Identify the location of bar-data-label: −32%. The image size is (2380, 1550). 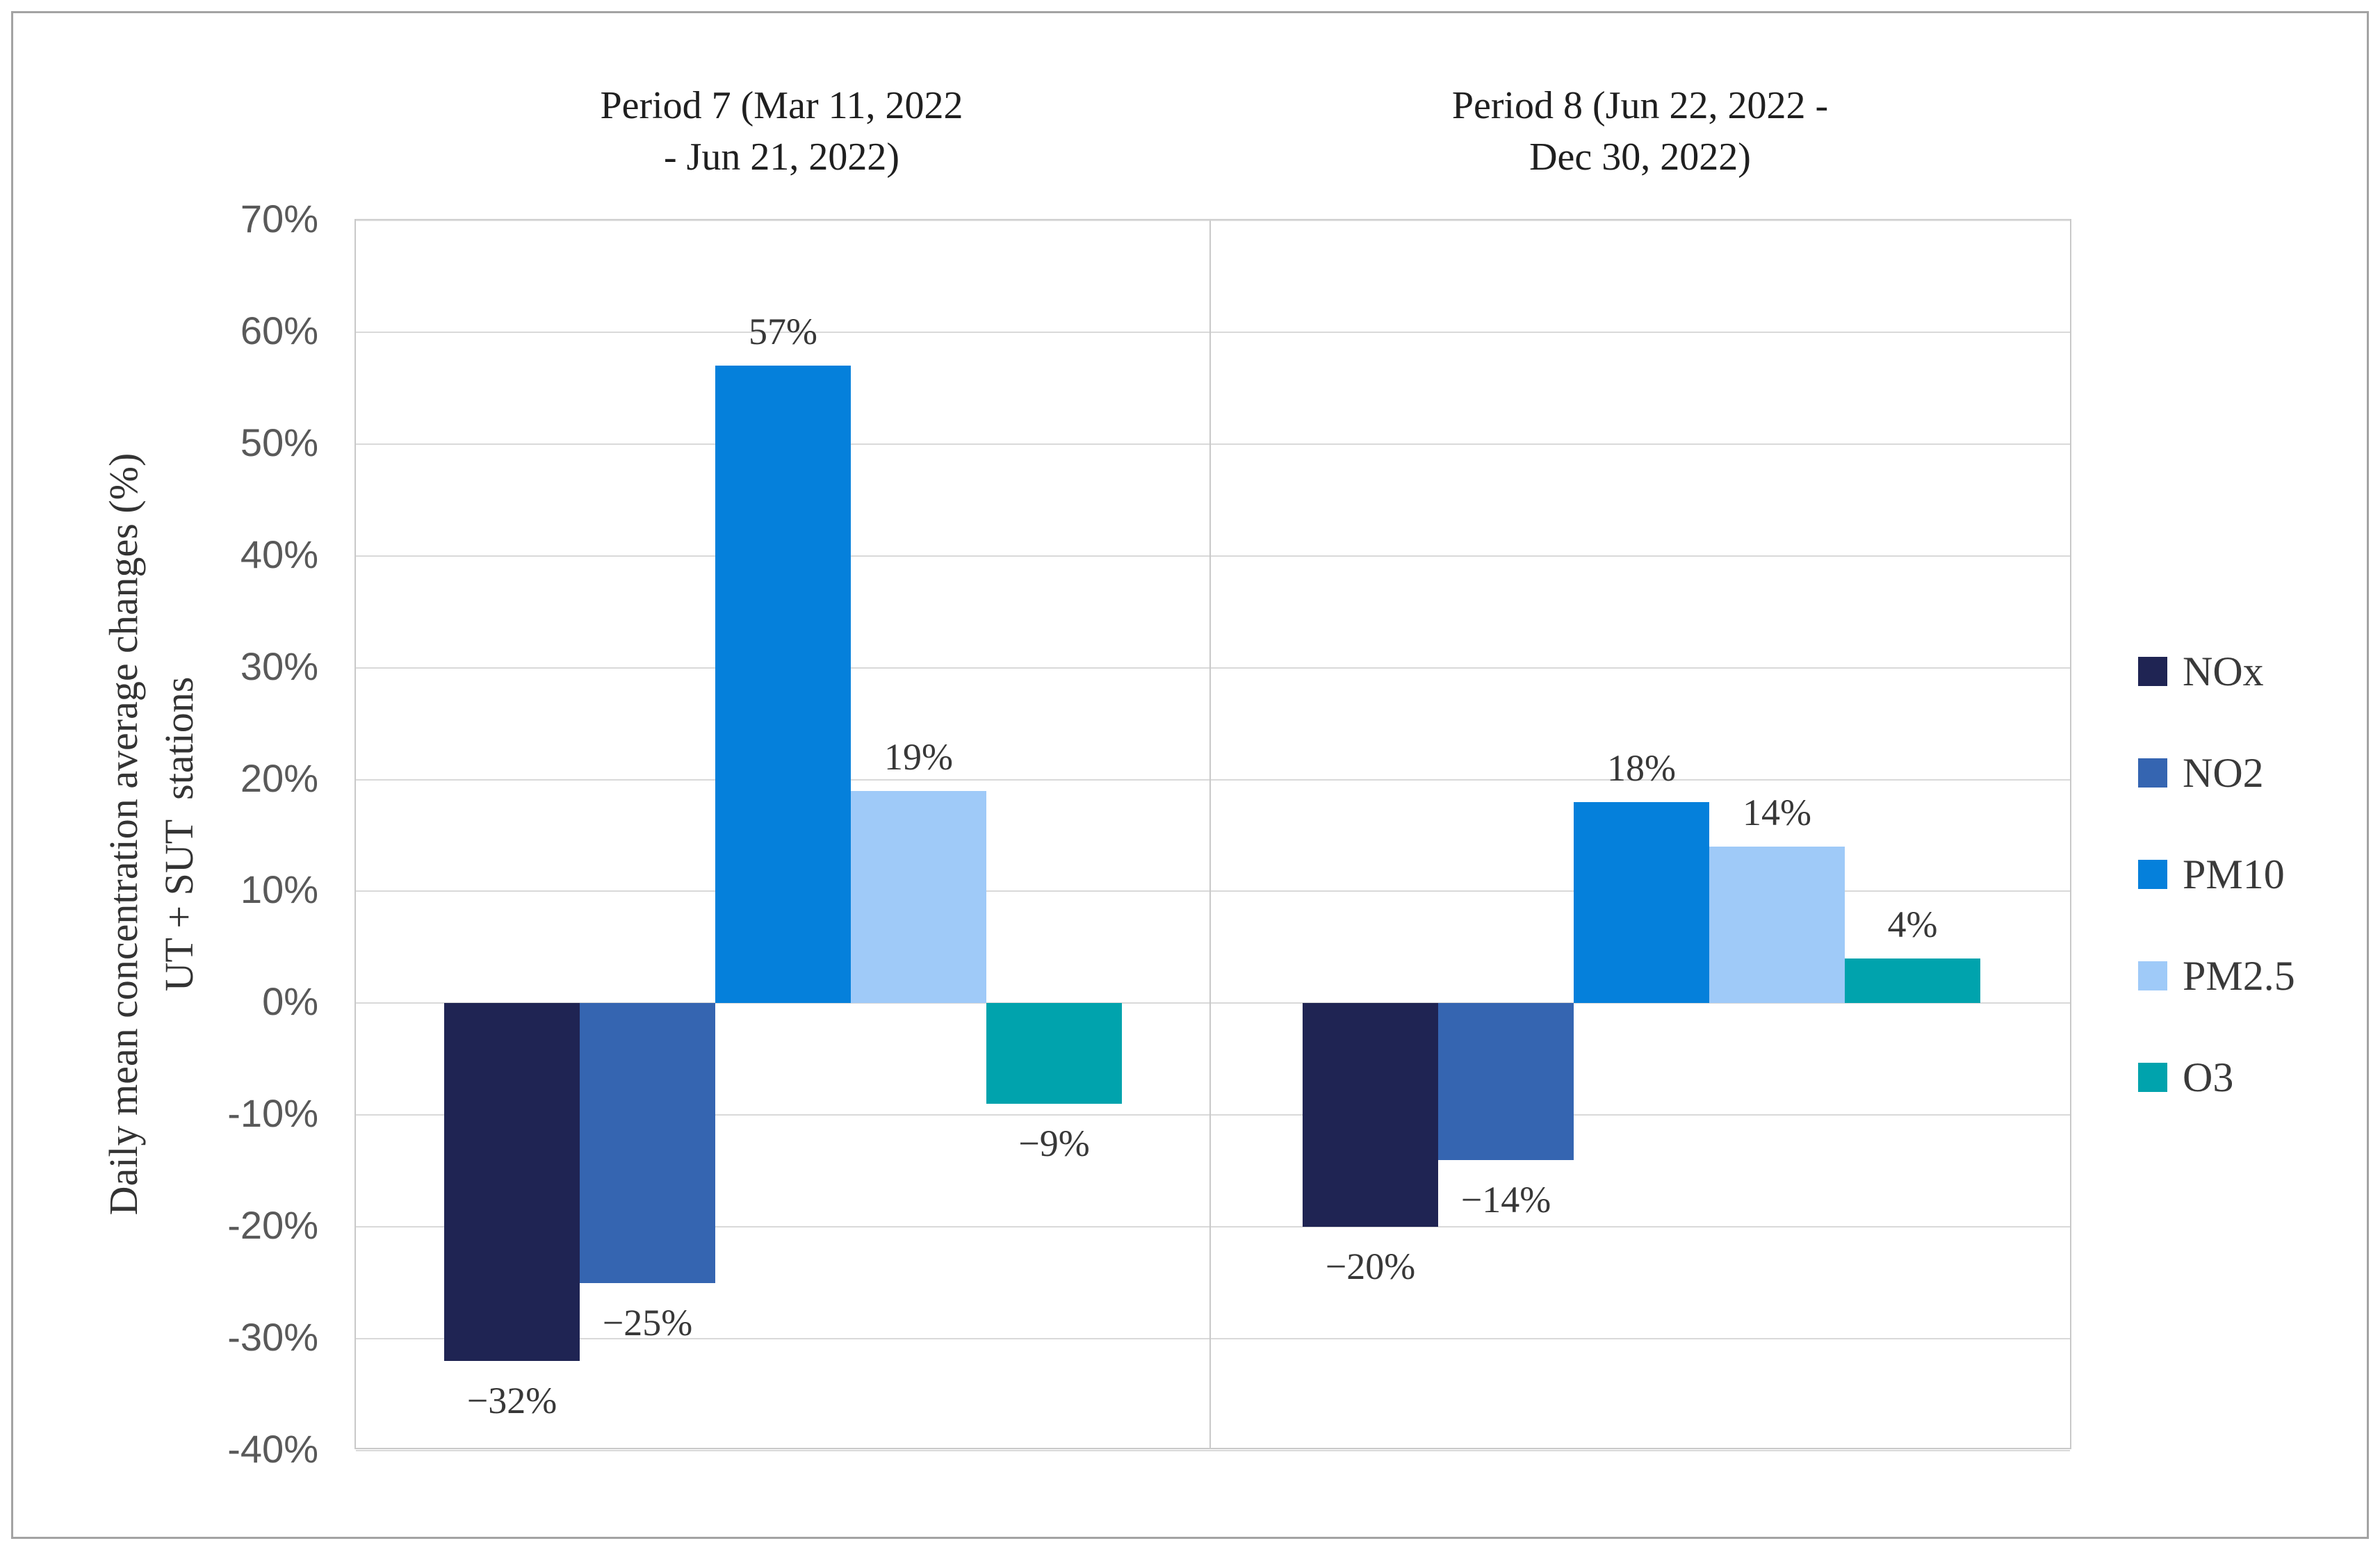
(511, 1401).